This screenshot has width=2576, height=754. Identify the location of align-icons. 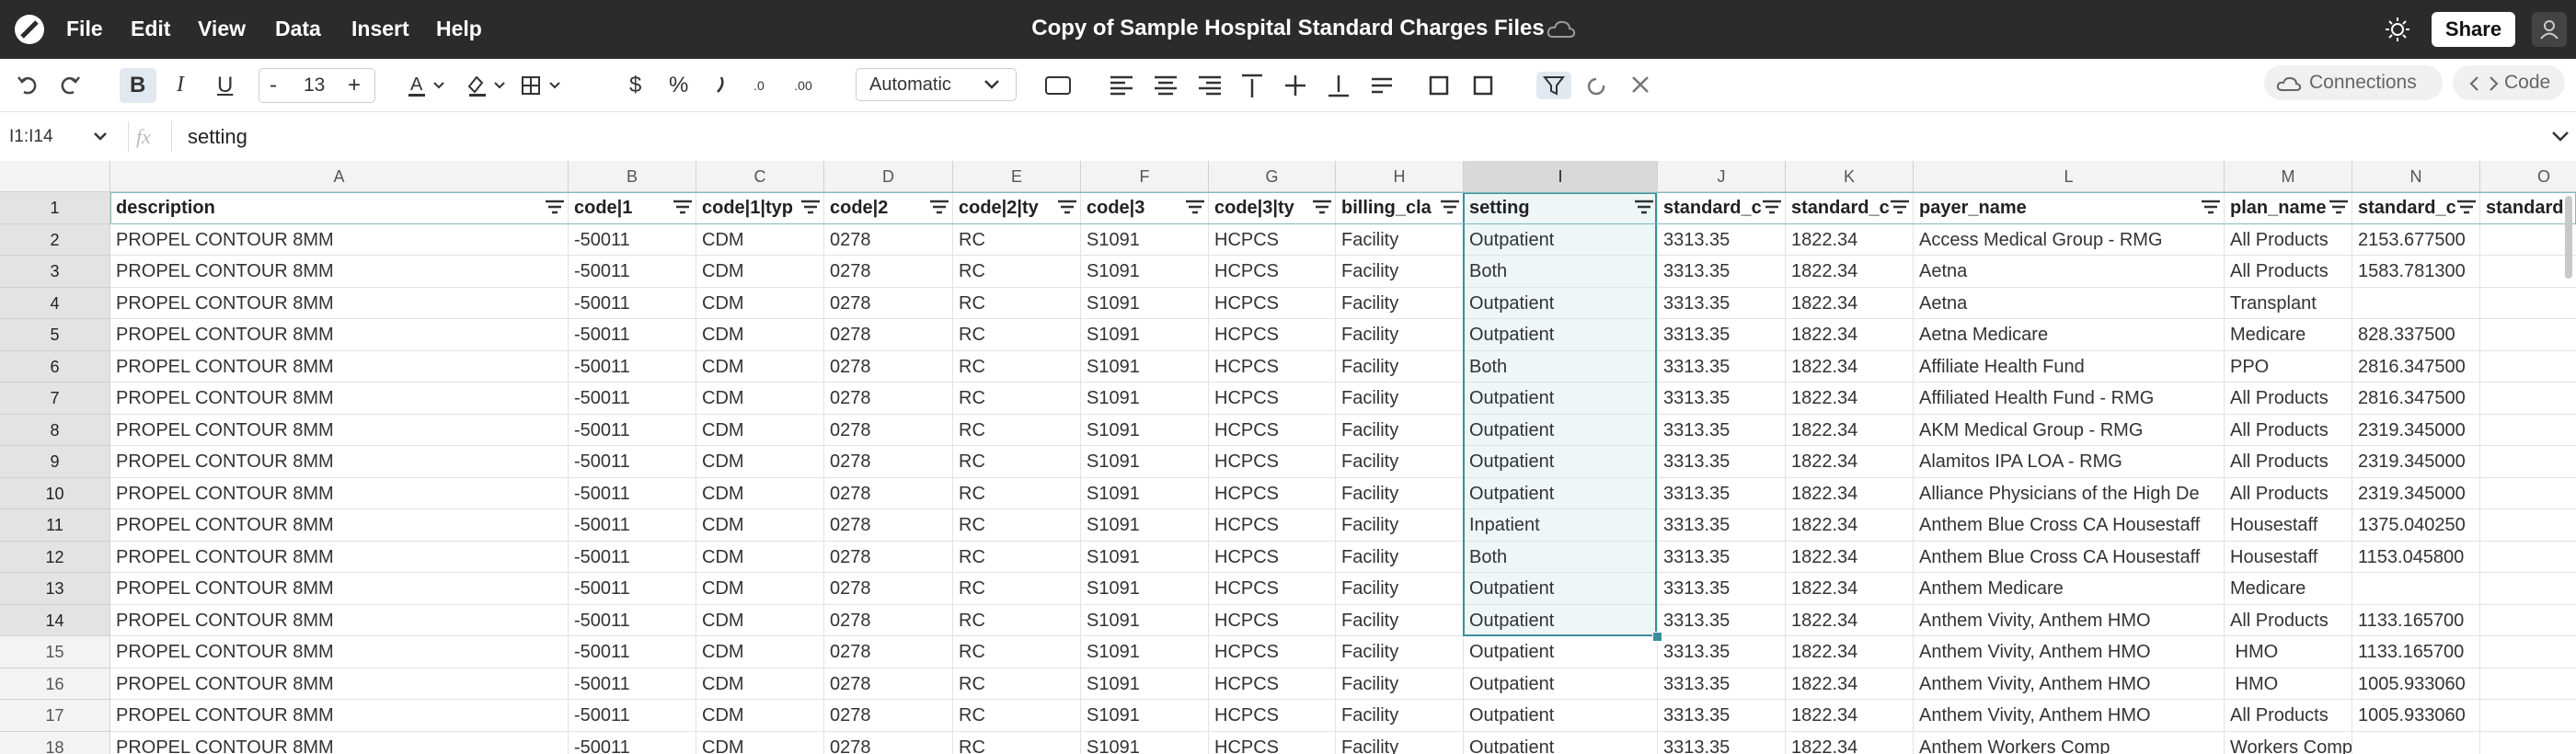
(1357, 85).